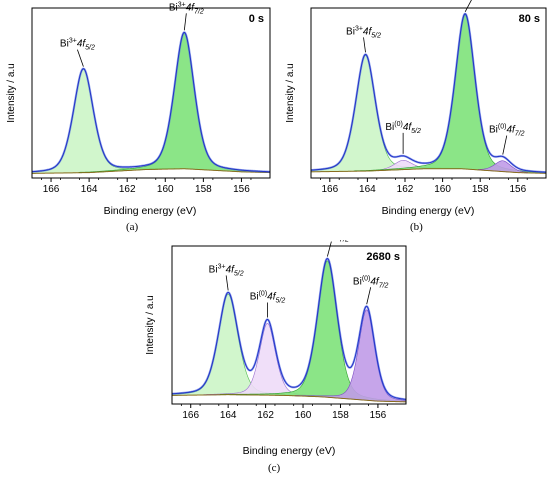 The image size is (550, 480). I want to click on caption-c: (c), so click(274, 468).